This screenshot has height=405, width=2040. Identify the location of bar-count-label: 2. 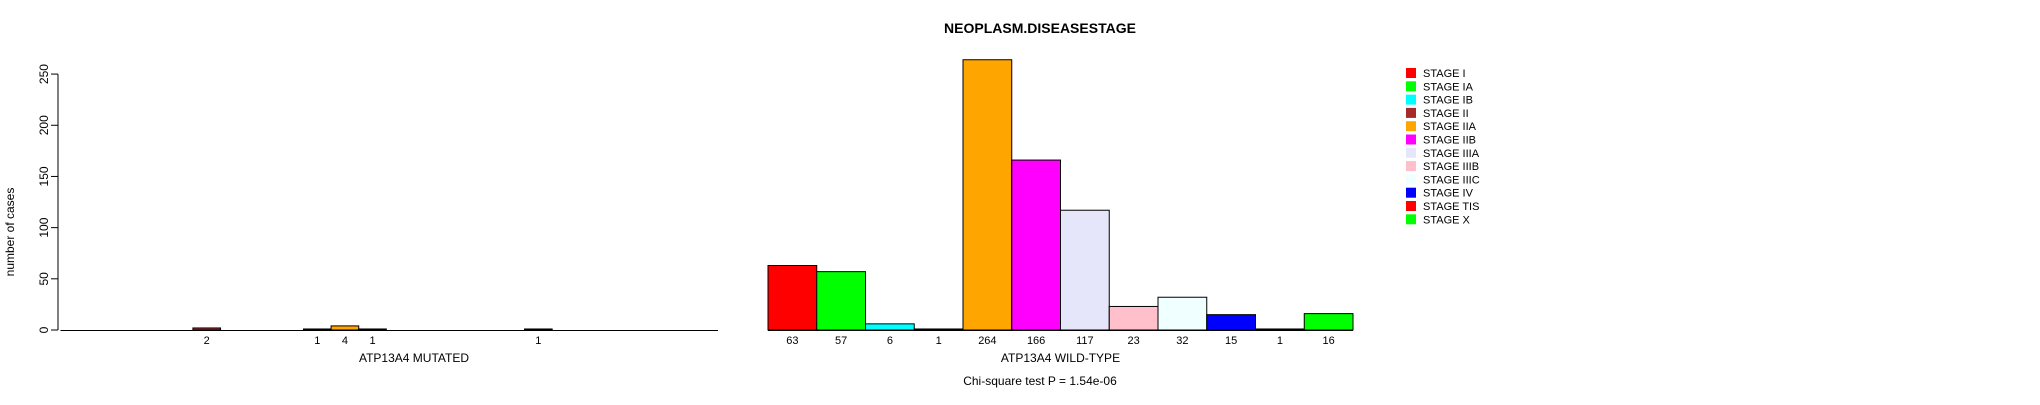
(207, 341).